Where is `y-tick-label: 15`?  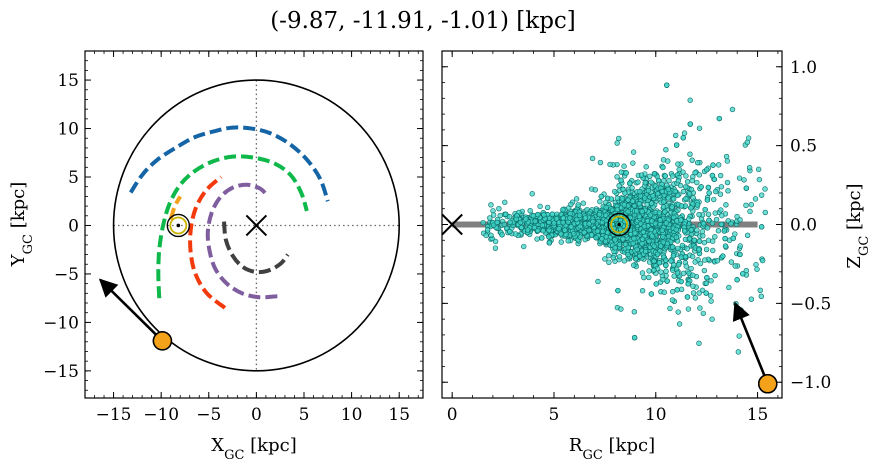 y-tick-label: 15 is located at coordinates (68, 81).